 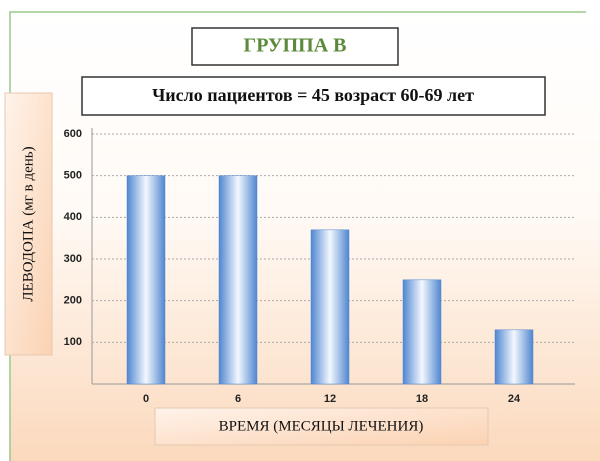 What do you see at coordinates (330, 399) in the screenshot?
I see `x-tick-label: 12` at bounding box center [330, 399].